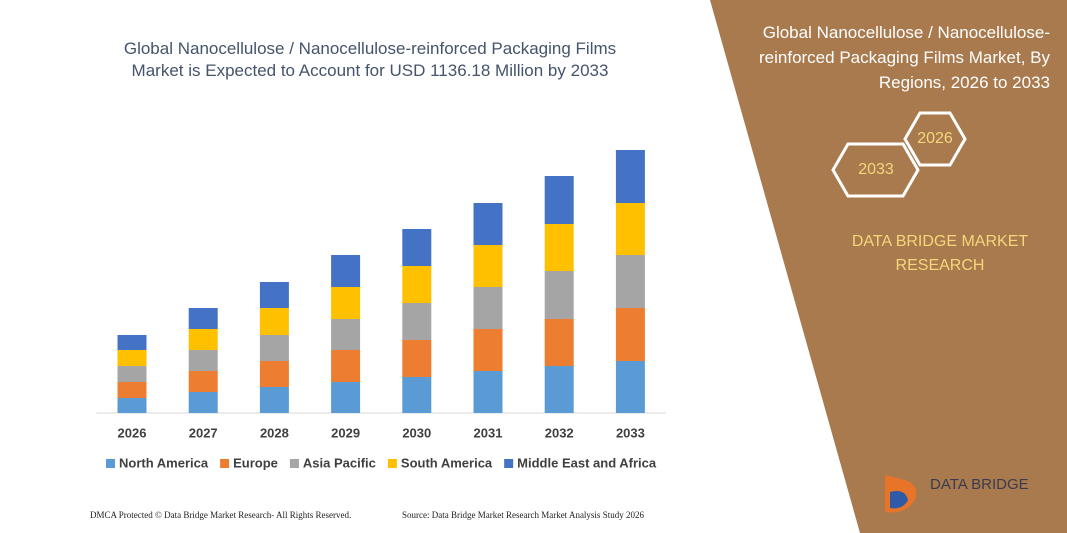 The width and height of the screenshot is (1067, 533). What do you see at coordinates (630, 432) in the screenshot?
I see `x-tick-label: 2033` at bounding box center [630, 432].